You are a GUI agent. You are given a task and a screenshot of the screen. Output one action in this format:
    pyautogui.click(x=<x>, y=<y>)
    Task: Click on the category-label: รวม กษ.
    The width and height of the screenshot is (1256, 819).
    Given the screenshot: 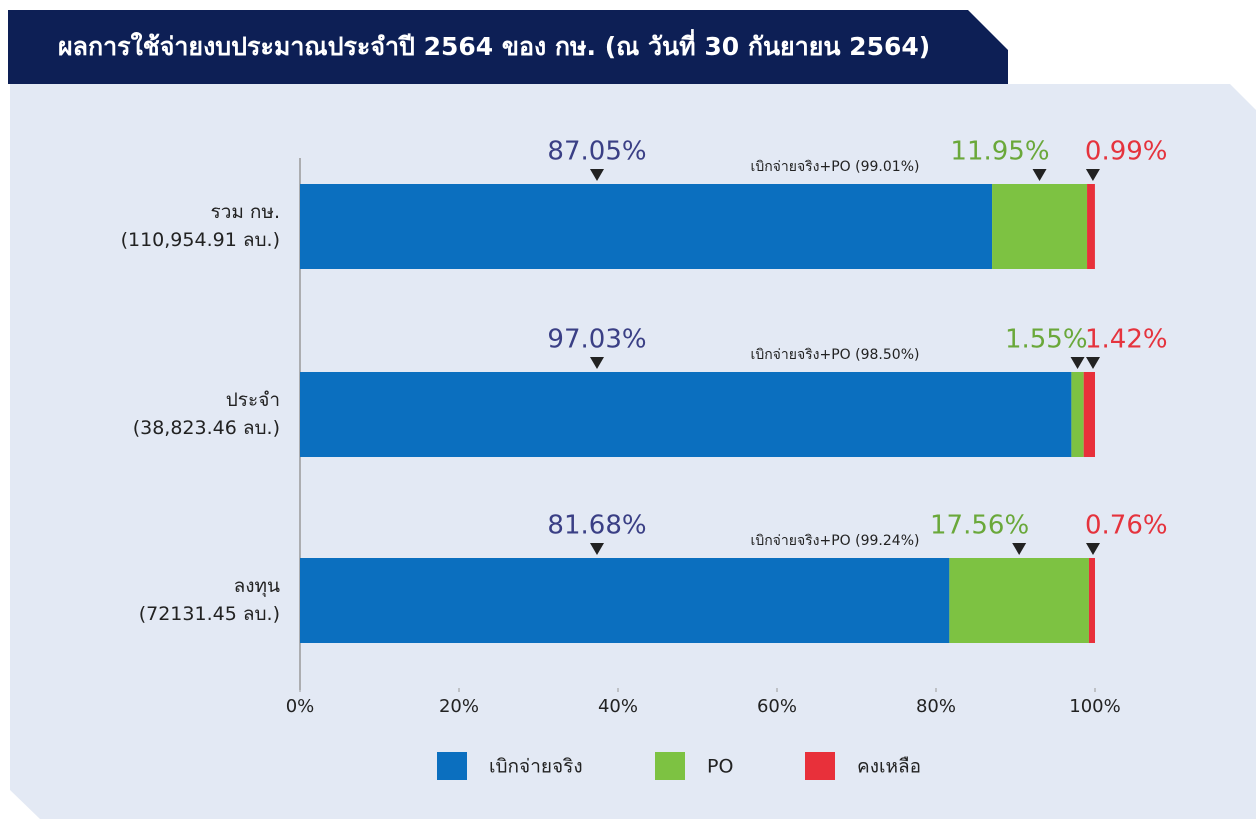 What is the action you would take?
    pyautogui.click(x=245, y=212)
    